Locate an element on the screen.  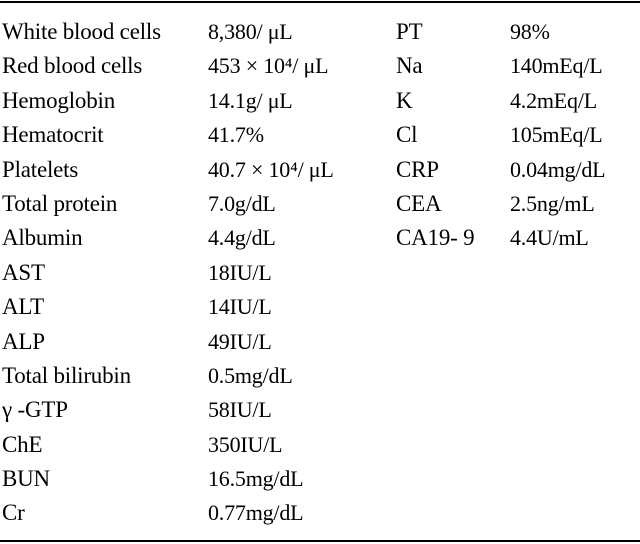
table-row-value: 49IU/L is located at coordinates (240, 341).